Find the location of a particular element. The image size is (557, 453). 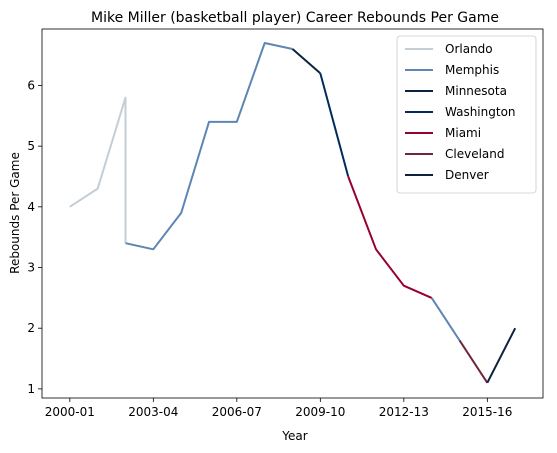

y-tick-label: 2 is located at coordinates (31, 328).